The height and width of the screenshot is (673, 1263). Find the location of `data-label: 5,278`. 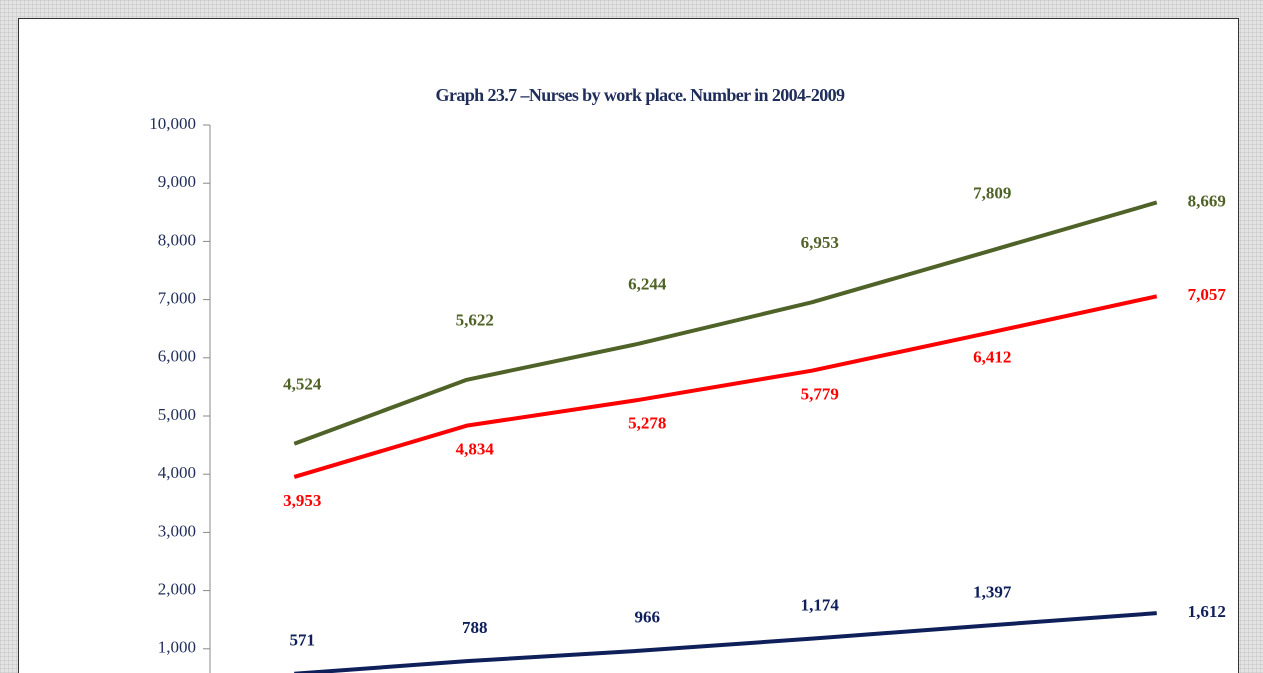

data-label: 5,278 is located at coordinates (647, 423).